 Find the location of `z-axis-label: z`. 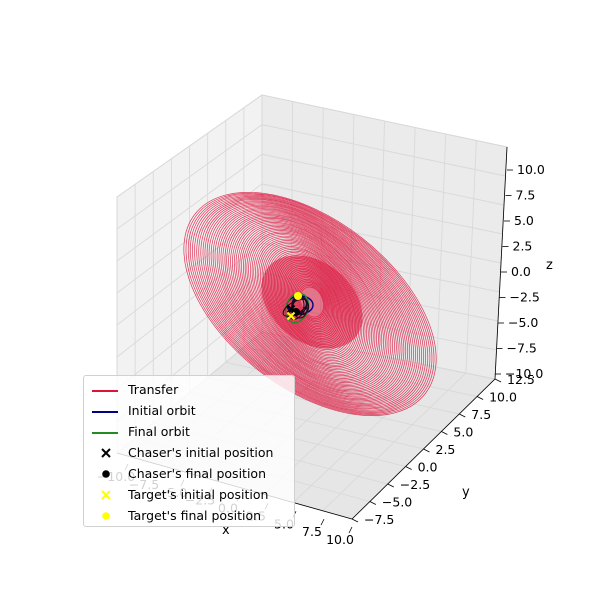

z-axis-label: z is located at coordinates (549, 265).